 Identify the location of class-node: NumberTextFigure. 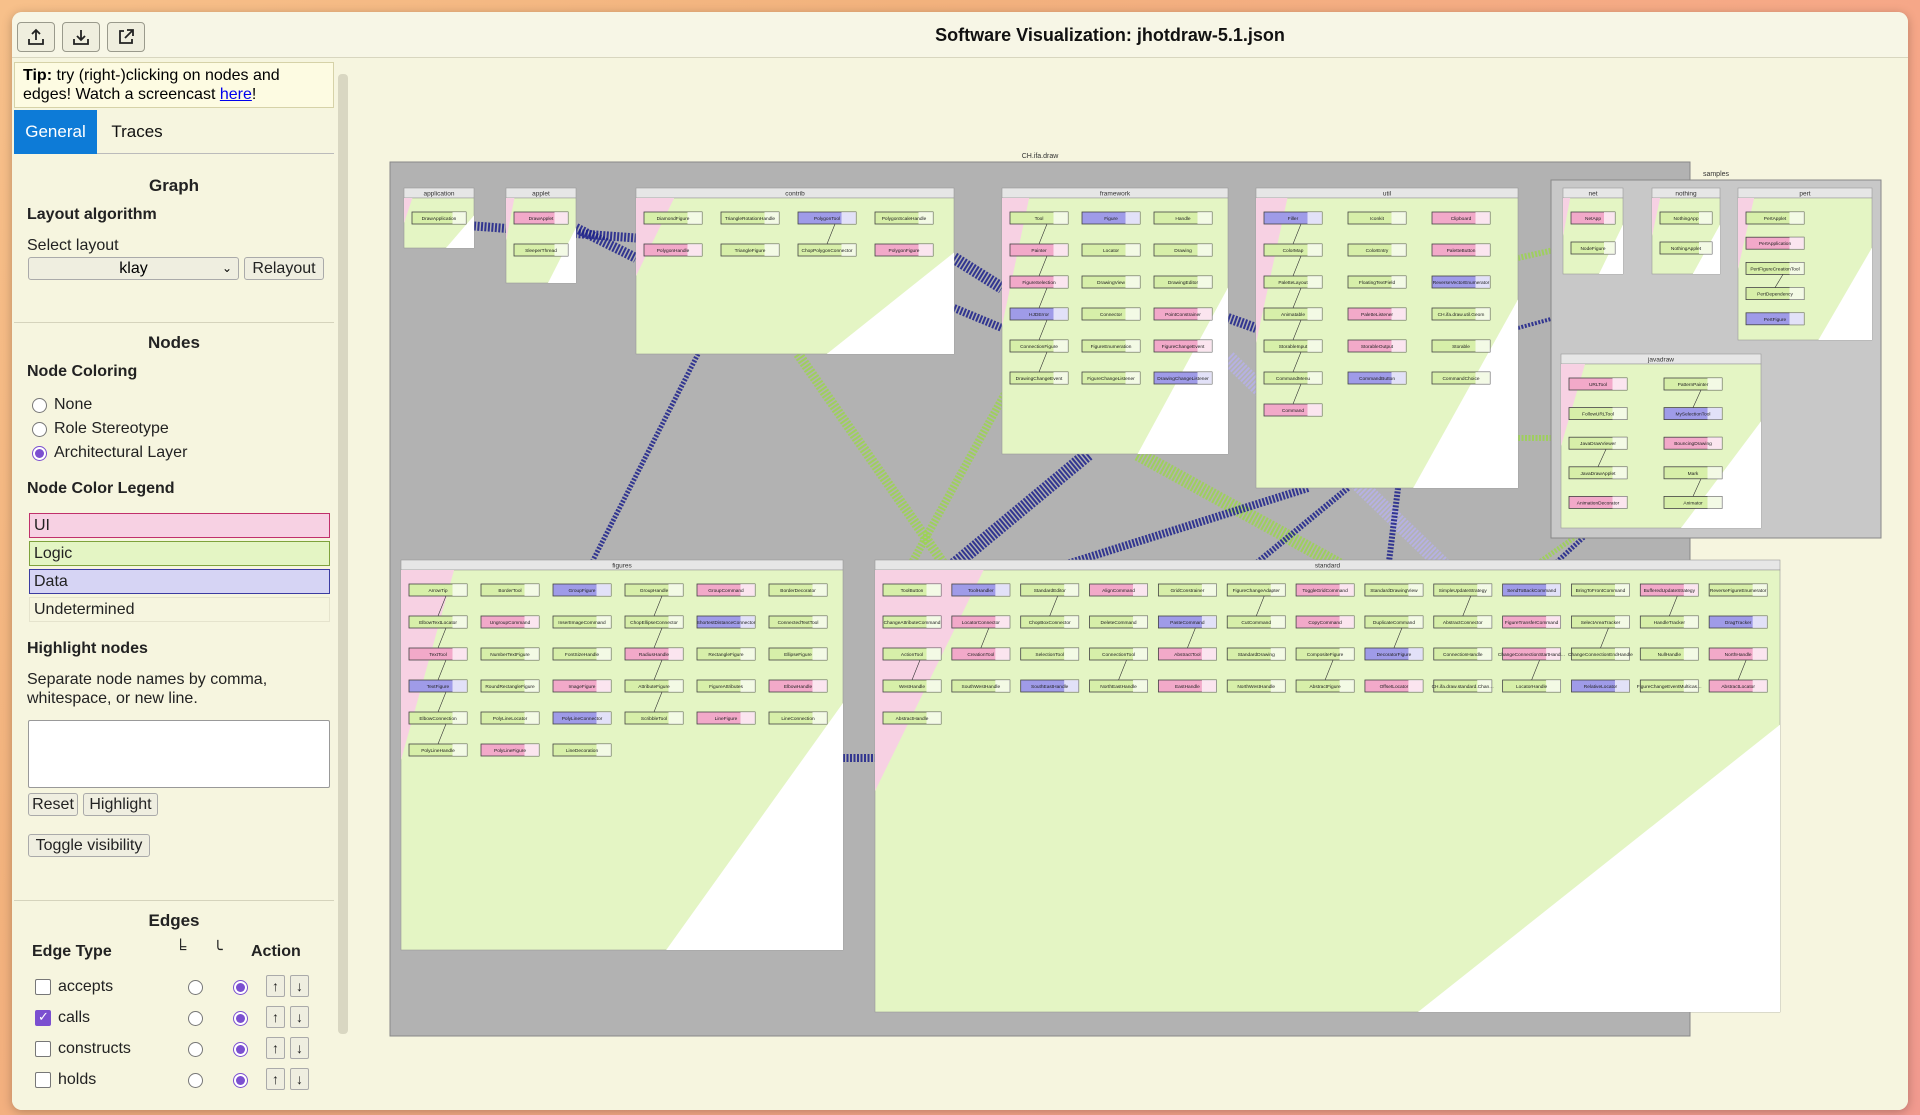
(510, 654).